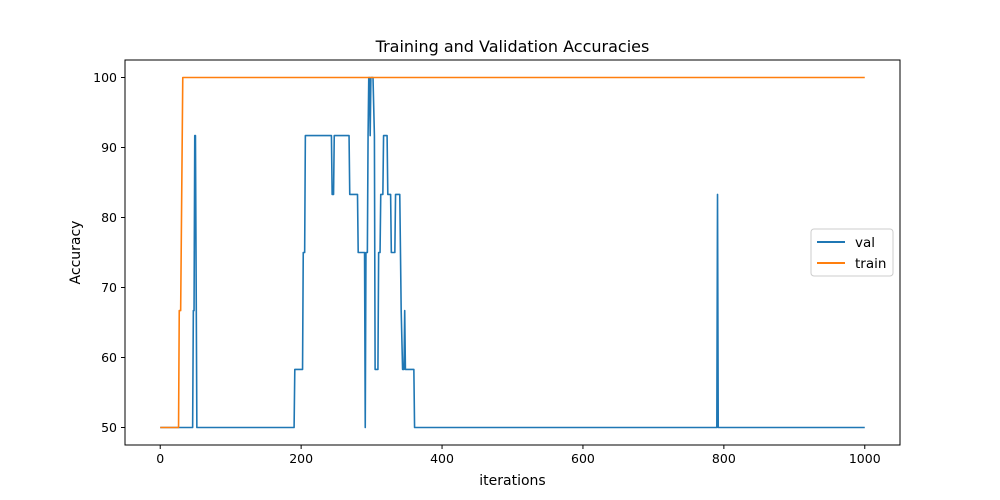 The image size is (1000, 500). I want to click on y-tick-label: 60, so click(109, 357).